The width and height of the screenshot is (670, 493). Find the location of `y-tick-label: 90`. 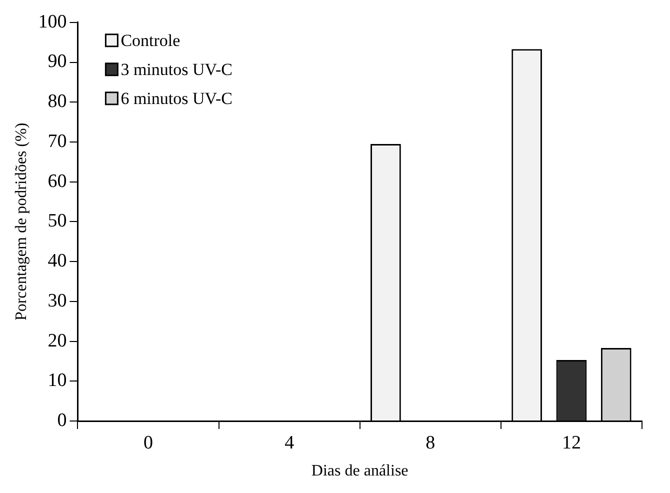

y-tick-label: 90 is located at coordinates (57, 61).